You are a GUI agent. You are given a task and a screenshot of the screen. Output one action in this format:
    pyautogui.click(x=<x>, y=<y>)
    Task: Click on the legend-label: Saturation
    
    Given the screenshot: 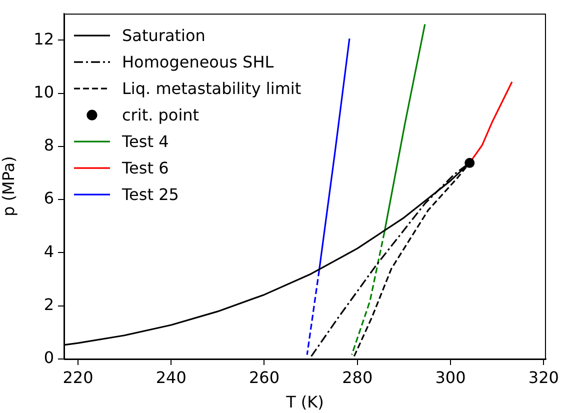 What is the action you would take?
    pyautogui.click(x=164, y=35)
    